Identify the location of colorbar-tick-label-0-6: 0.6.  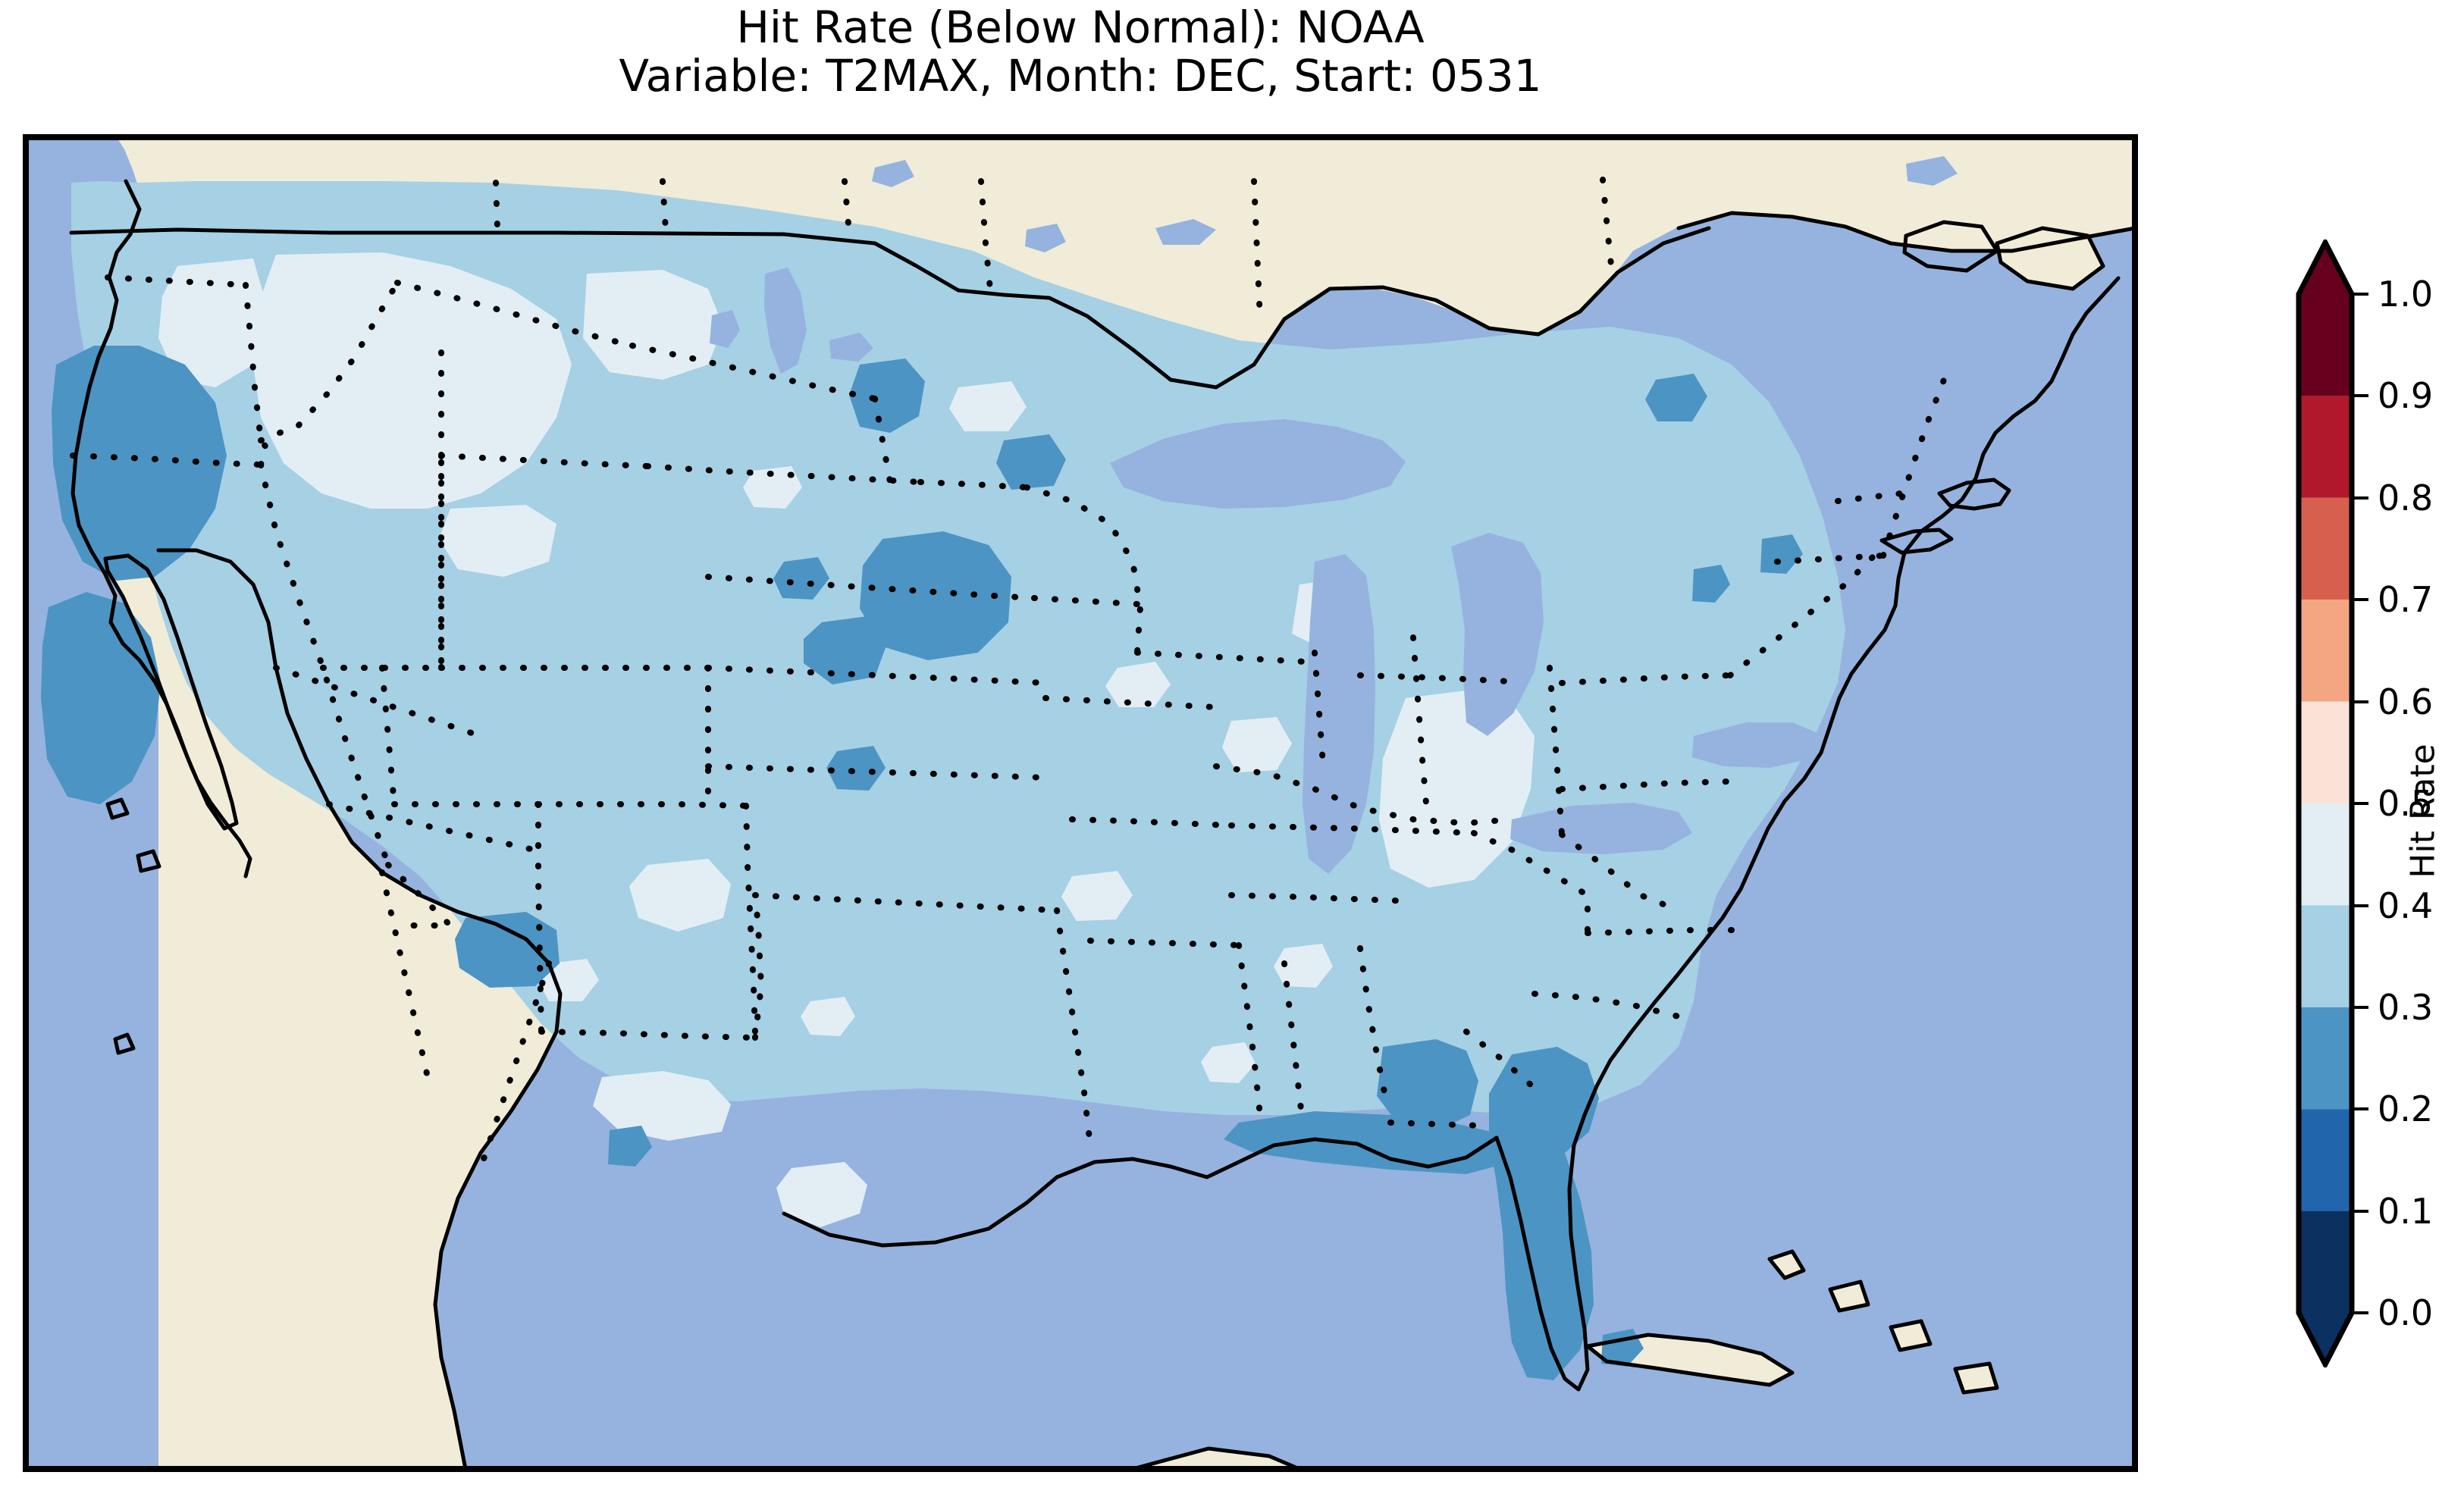
(2406, 701).